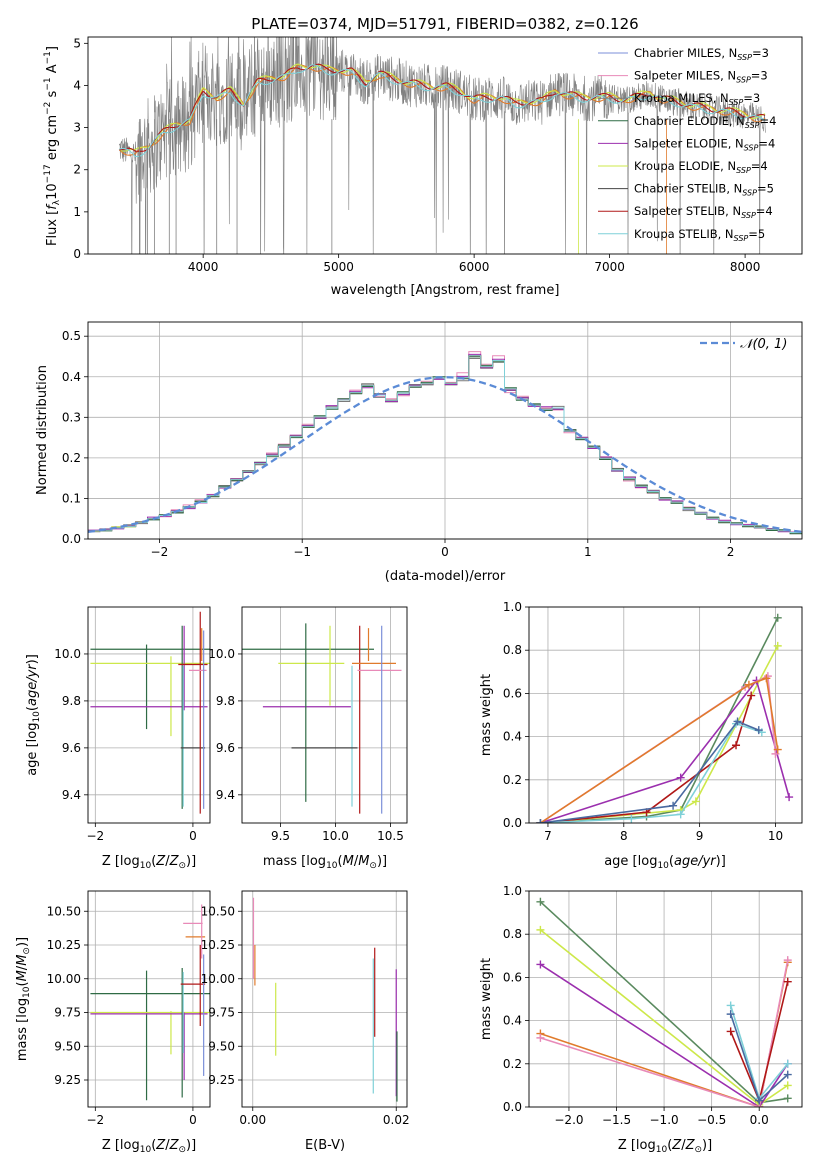  What do you see at coordinates (218, 945) in the screenshot?
I see `y-tick-label: 10.25` at bounding box center [218, 945].